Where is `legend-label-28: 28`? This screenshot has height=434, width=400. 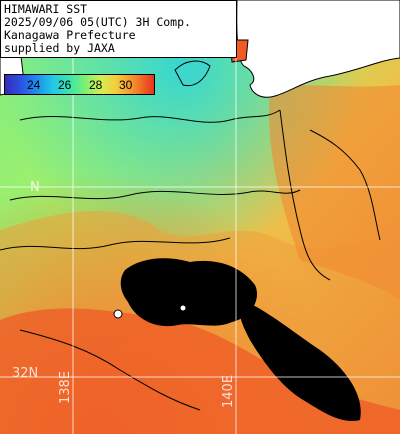 legend-label-28: 28 is located at coordinates (96, 85).